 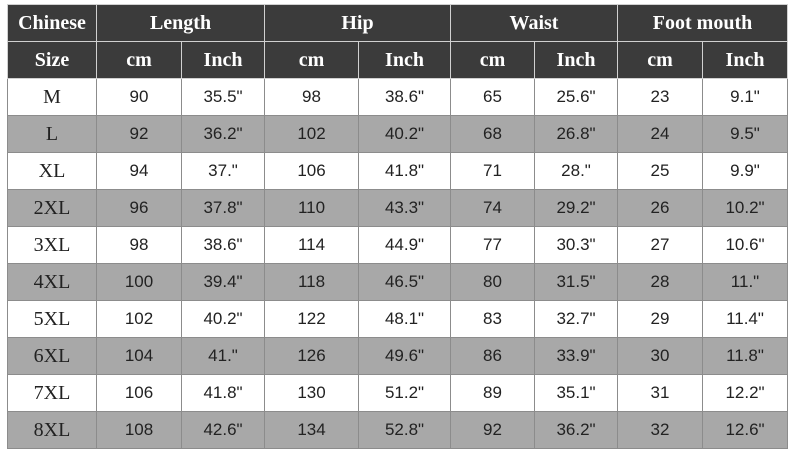 What do you see at coordinates (52, 319) in the screenshot?
I see `size-cell: 5XL` at bounding box center [52, 319].